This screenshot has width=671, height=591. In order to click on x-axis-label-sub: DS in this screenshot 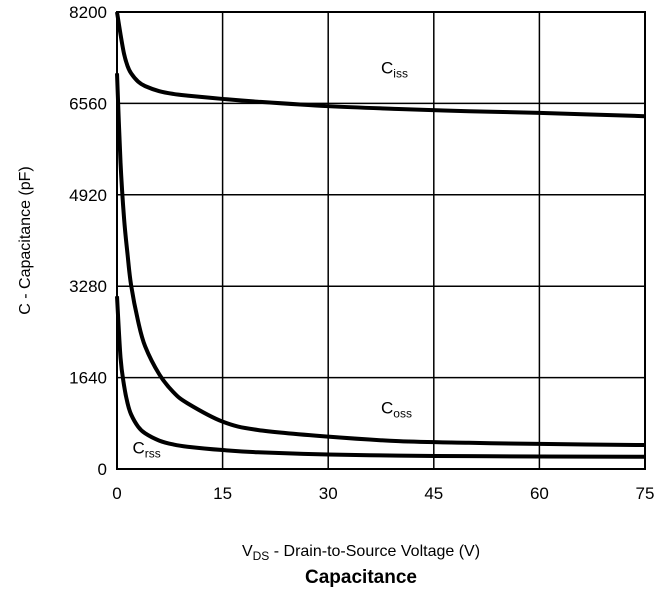, I will do `click(261, 556)`.